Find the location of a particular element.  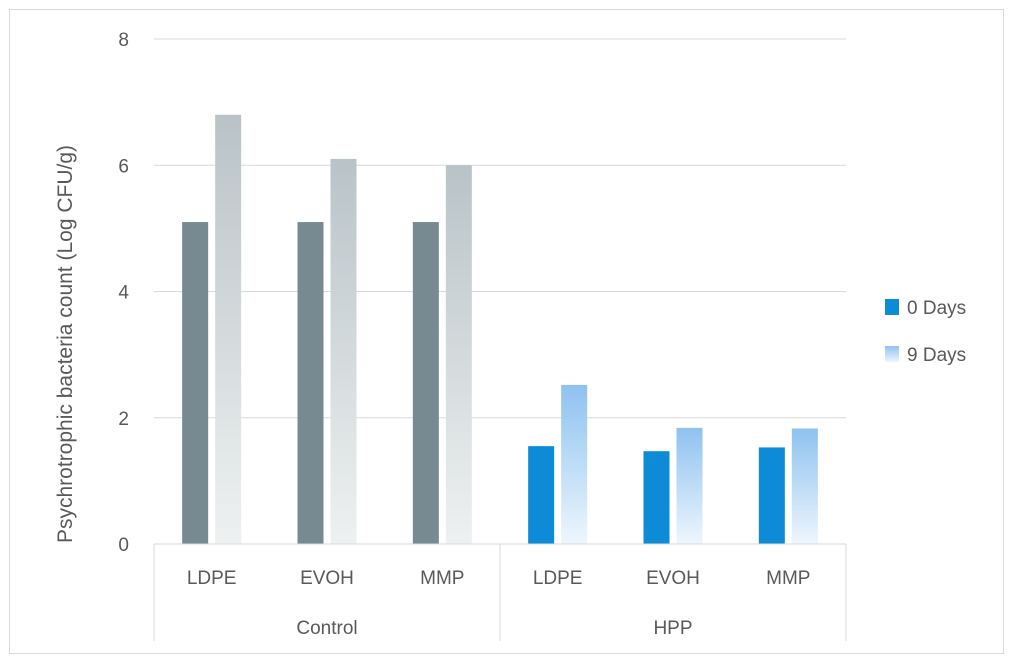

y-tick-label: 6 is located at coordinates (123, 166).